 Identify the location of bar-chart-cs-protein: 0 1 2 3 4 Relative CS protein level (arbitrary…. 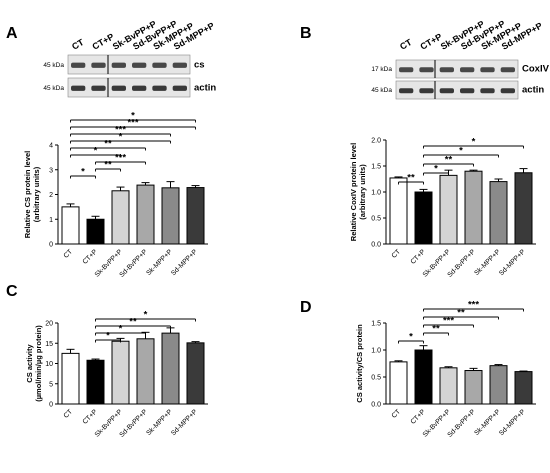
(115, 195).